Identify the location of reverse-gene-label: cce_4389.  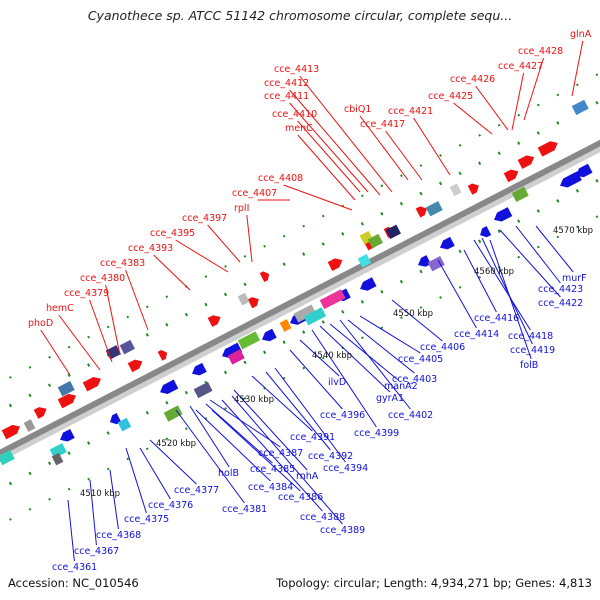
(342, 530).